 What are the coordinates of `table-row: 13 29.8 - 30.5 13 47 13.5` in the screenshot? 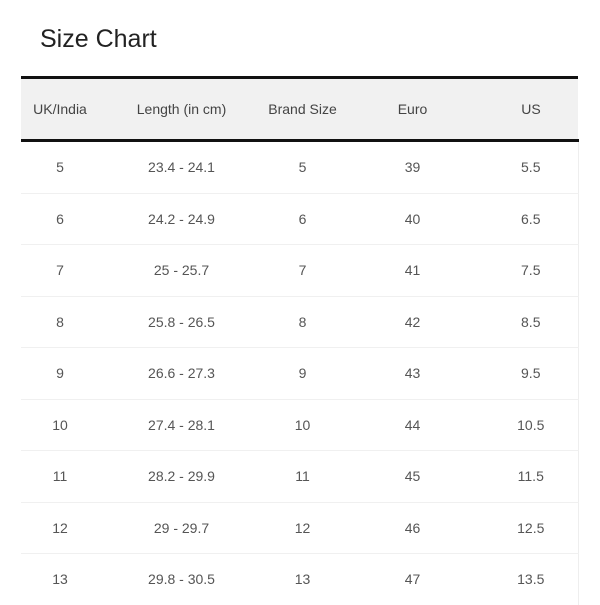 It's located at (299, 579).